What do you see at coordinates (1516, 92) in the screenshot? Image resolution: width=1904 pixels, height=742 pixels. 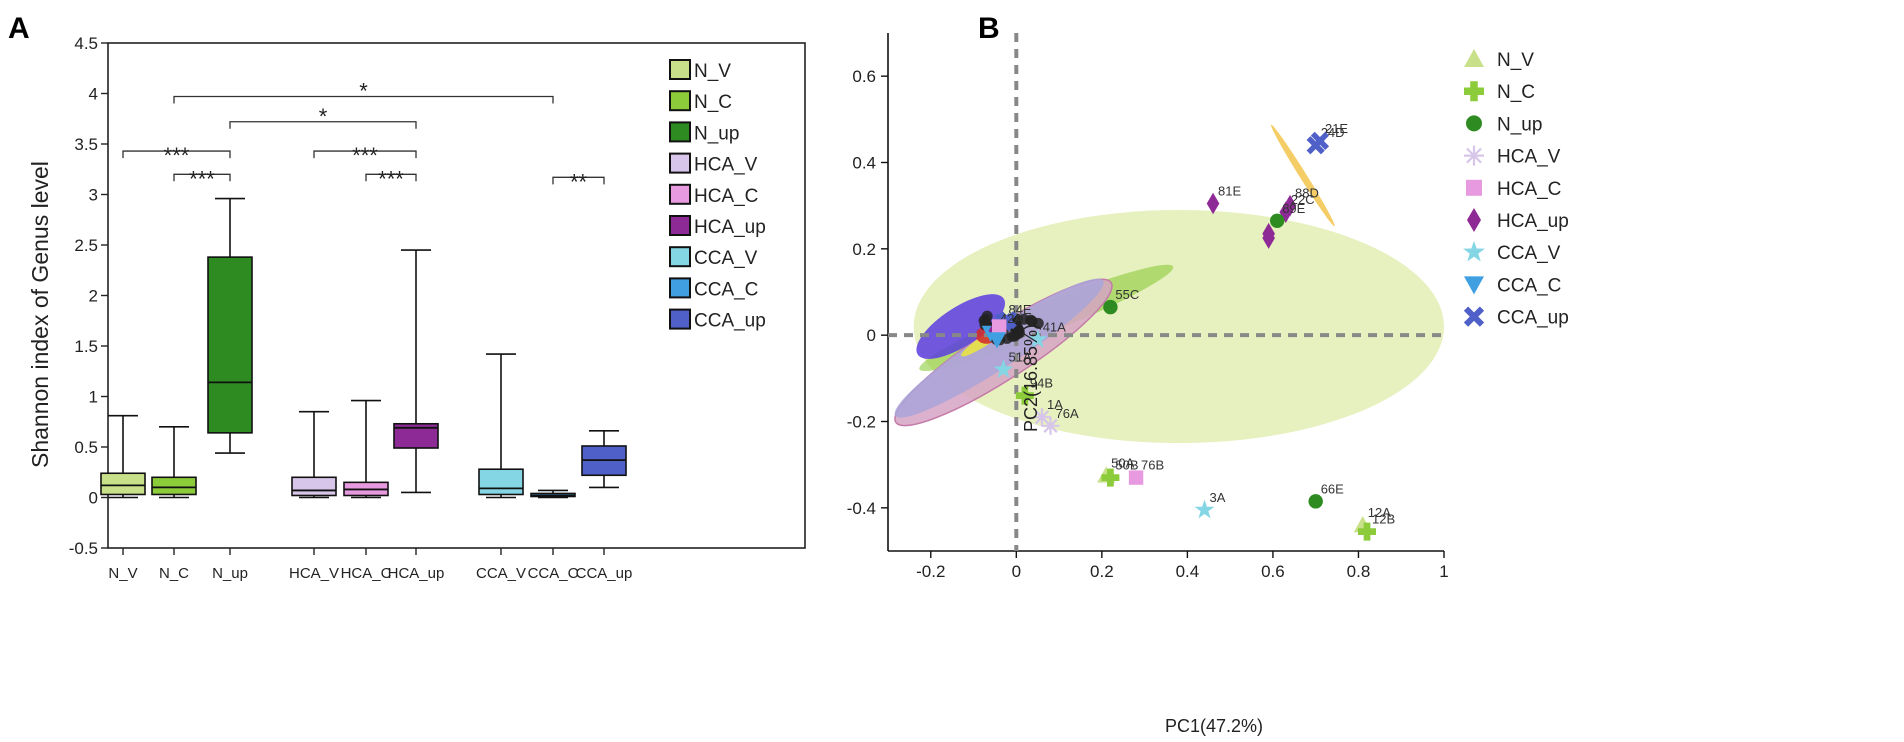 I see `legend-label: N_C` at bounding box center [1516, 92].